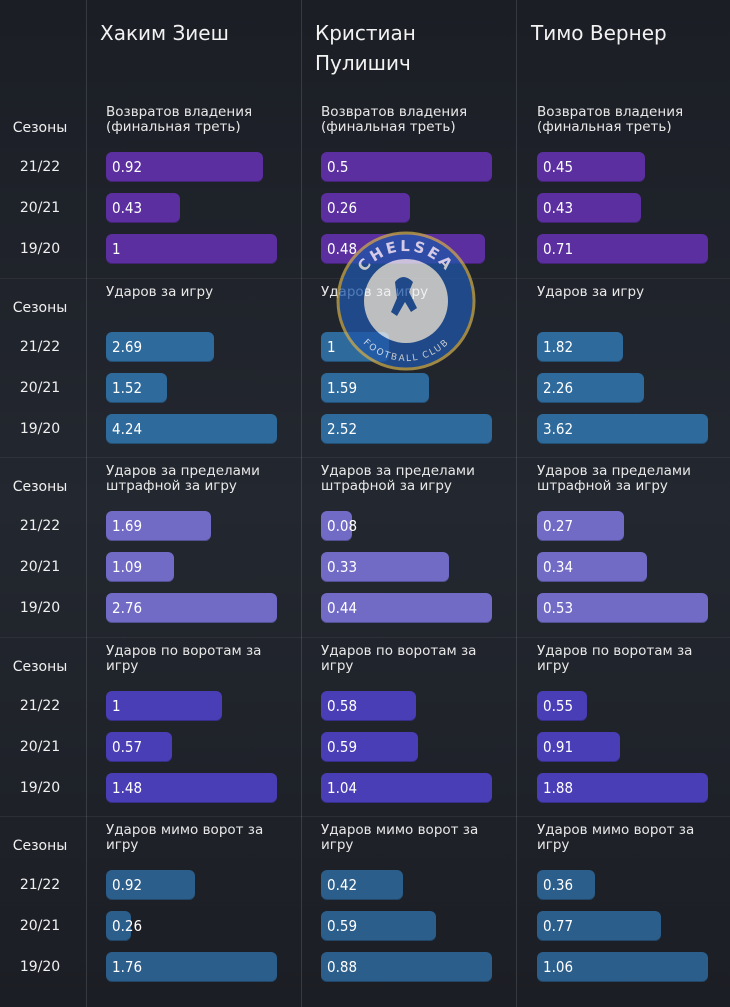 The height and width of the screenshot is (1007, 730). I want to click on value-label: 1.48, so click(127, 787).